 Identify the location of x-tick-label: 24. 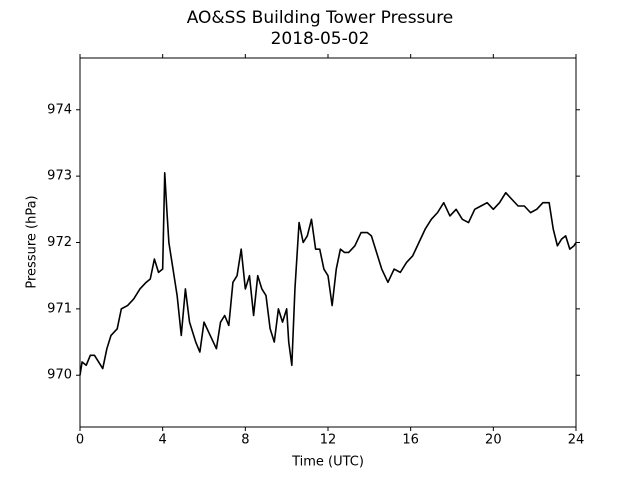
(576, 440).